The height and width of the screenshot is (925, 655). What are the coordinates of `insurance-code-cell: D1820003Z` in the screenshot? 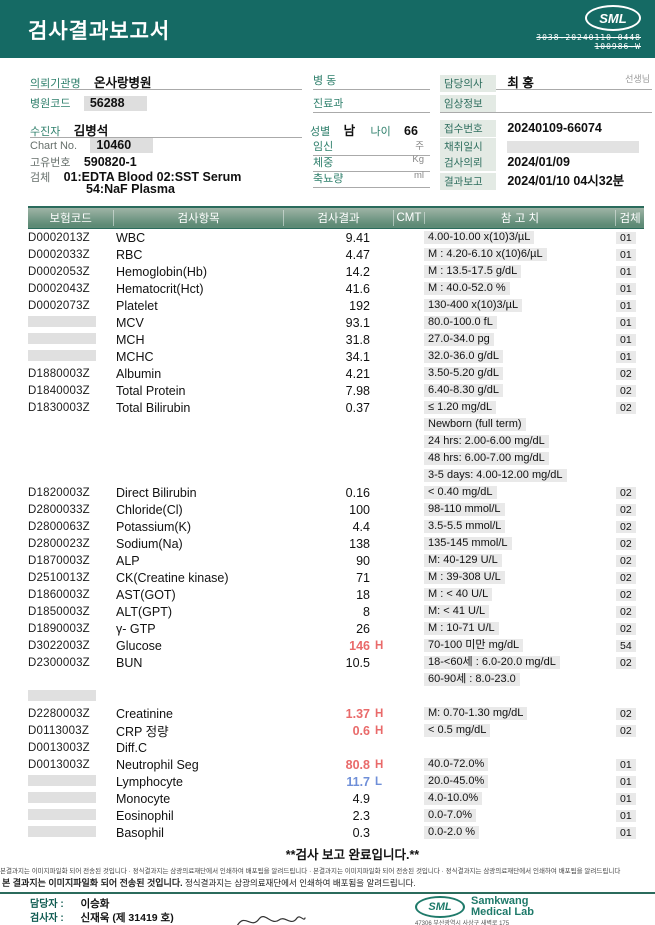 It's located at (59, 492).